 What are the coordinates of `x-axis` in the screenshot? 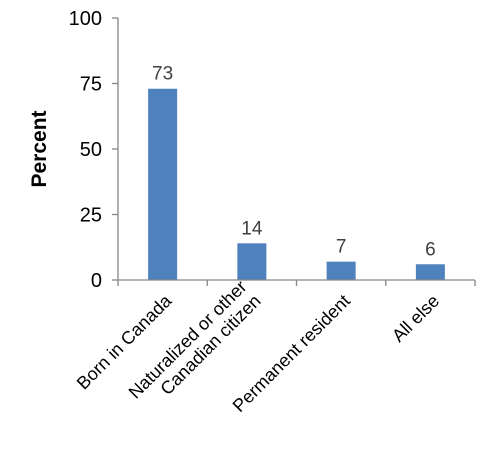 It's located at (296, 282).